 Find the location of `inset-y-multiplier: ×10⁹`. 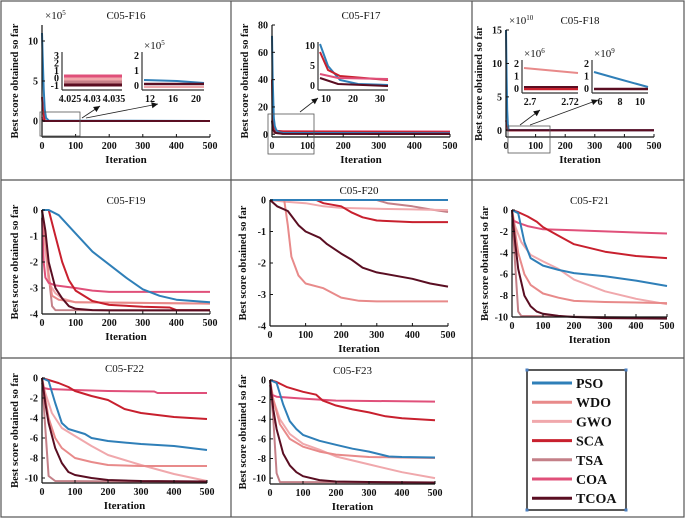

inset-y-multiplier: ×10⁹ is located at coordinates (604, 53).